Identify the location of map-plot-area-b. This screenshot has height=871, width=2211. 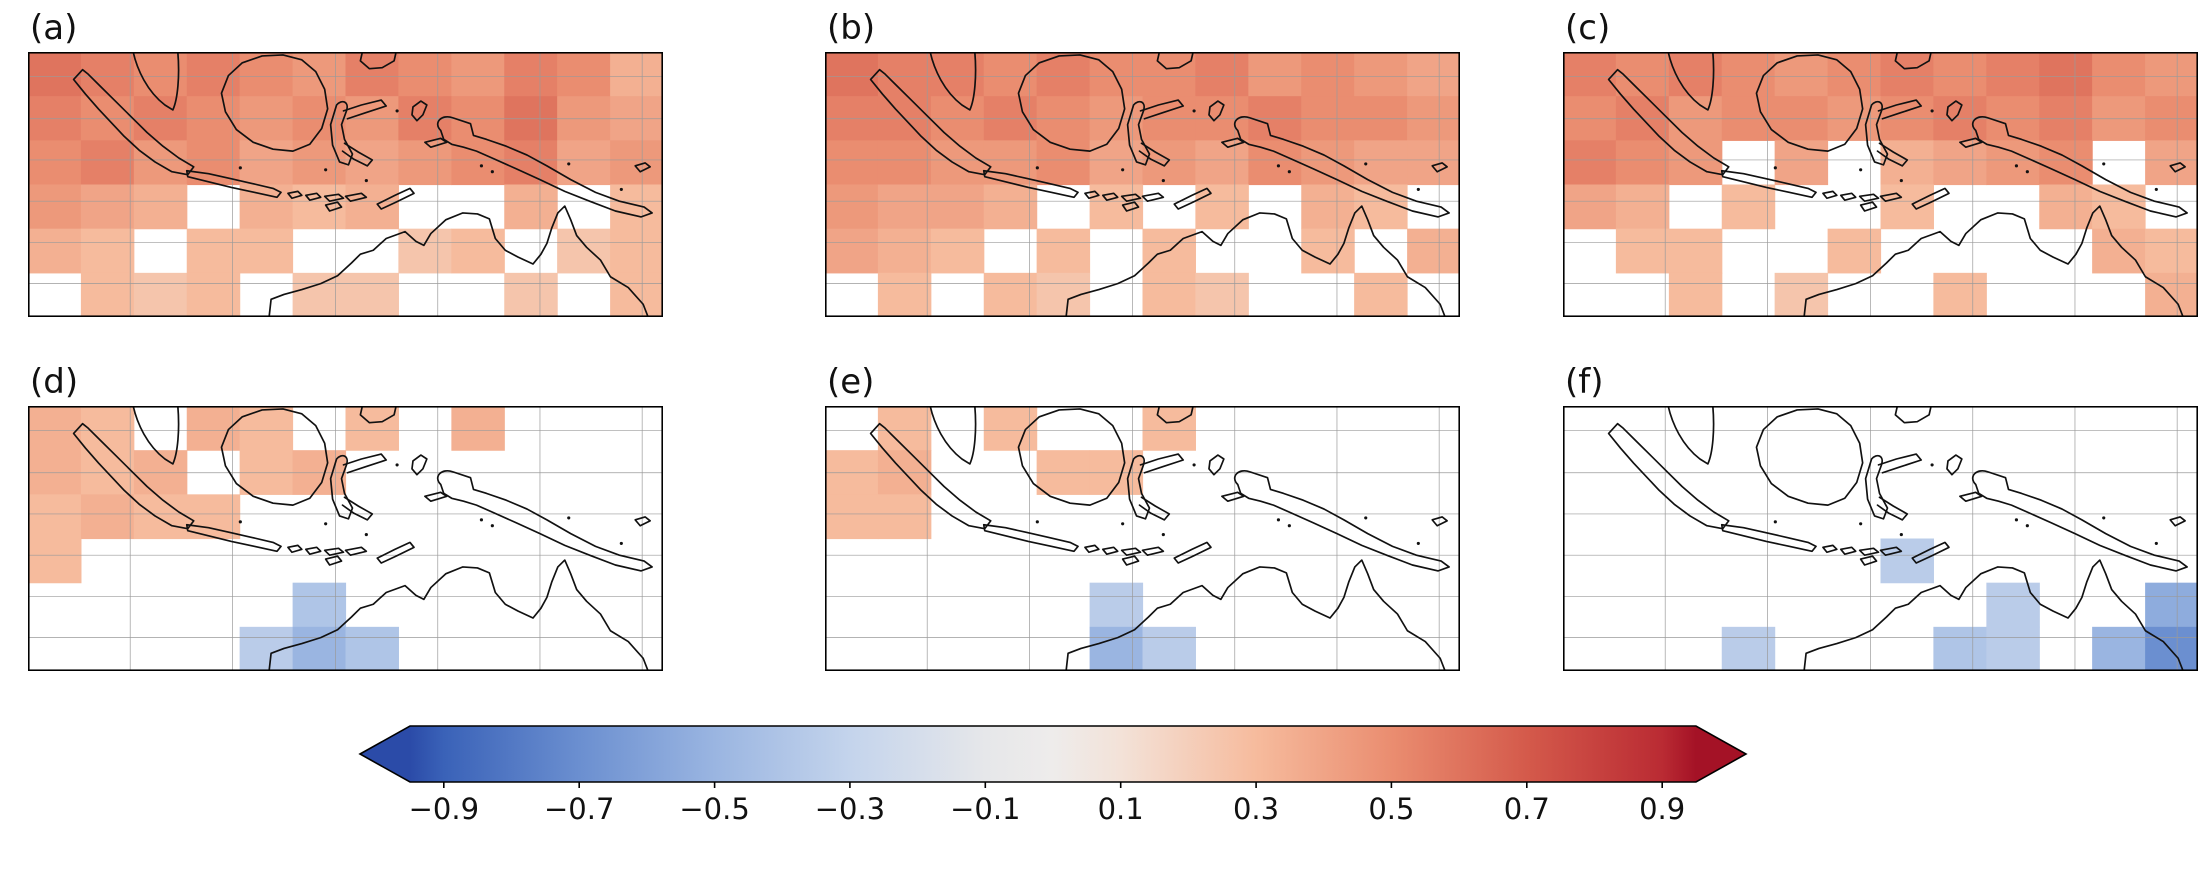
(1142, 184).